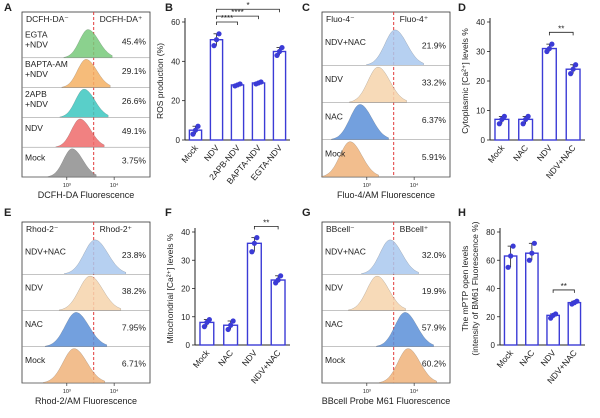 Image resolution: width=600 pixels, height=418 pixels. What do you see at coordinates (334, 79) in the screenshot?
I see `row-label: NDV` at bounding box center [334, 79].